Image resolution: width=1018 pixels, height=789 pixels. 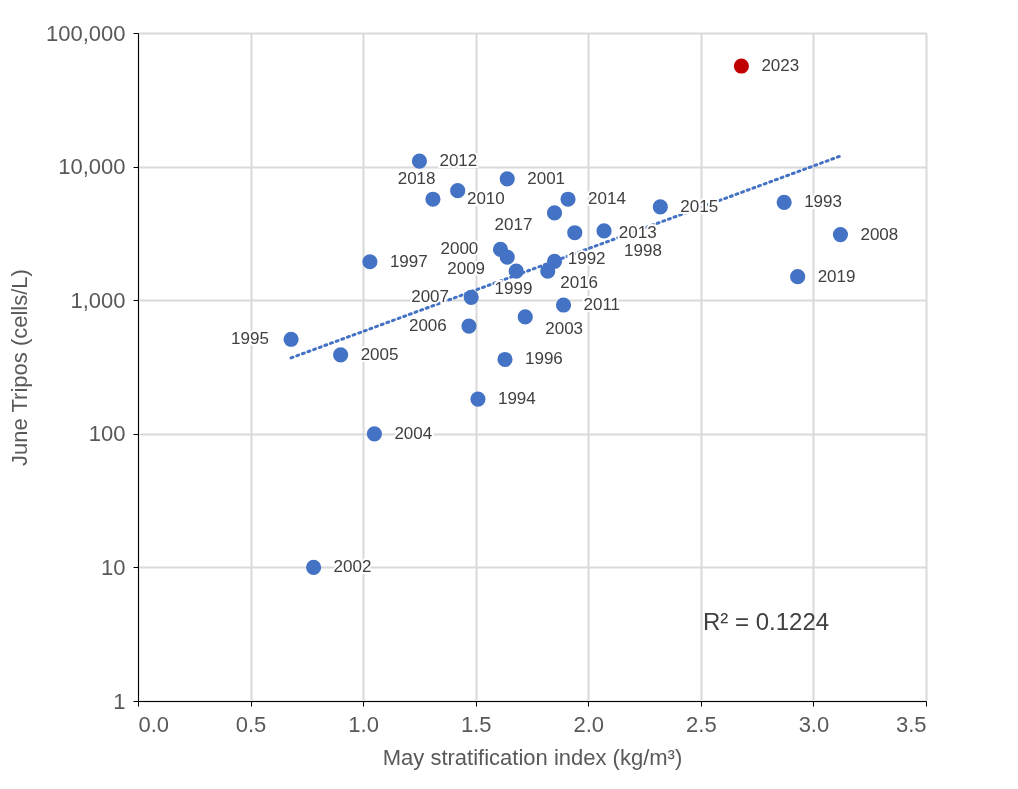 What do you see at coordinates (92, 167) in the screenshot?
I see `y-tick-label: 10,000` at bounding box center [92, 167].